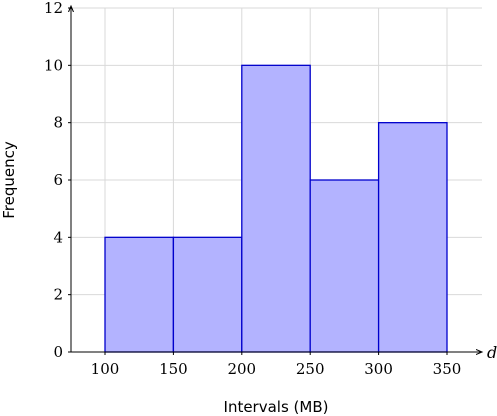 This screenshot has width=497, height=416. Describe the element at coordinates (378, 369) in the screenshot. I see `x-tick-label-300: 300` at that location.